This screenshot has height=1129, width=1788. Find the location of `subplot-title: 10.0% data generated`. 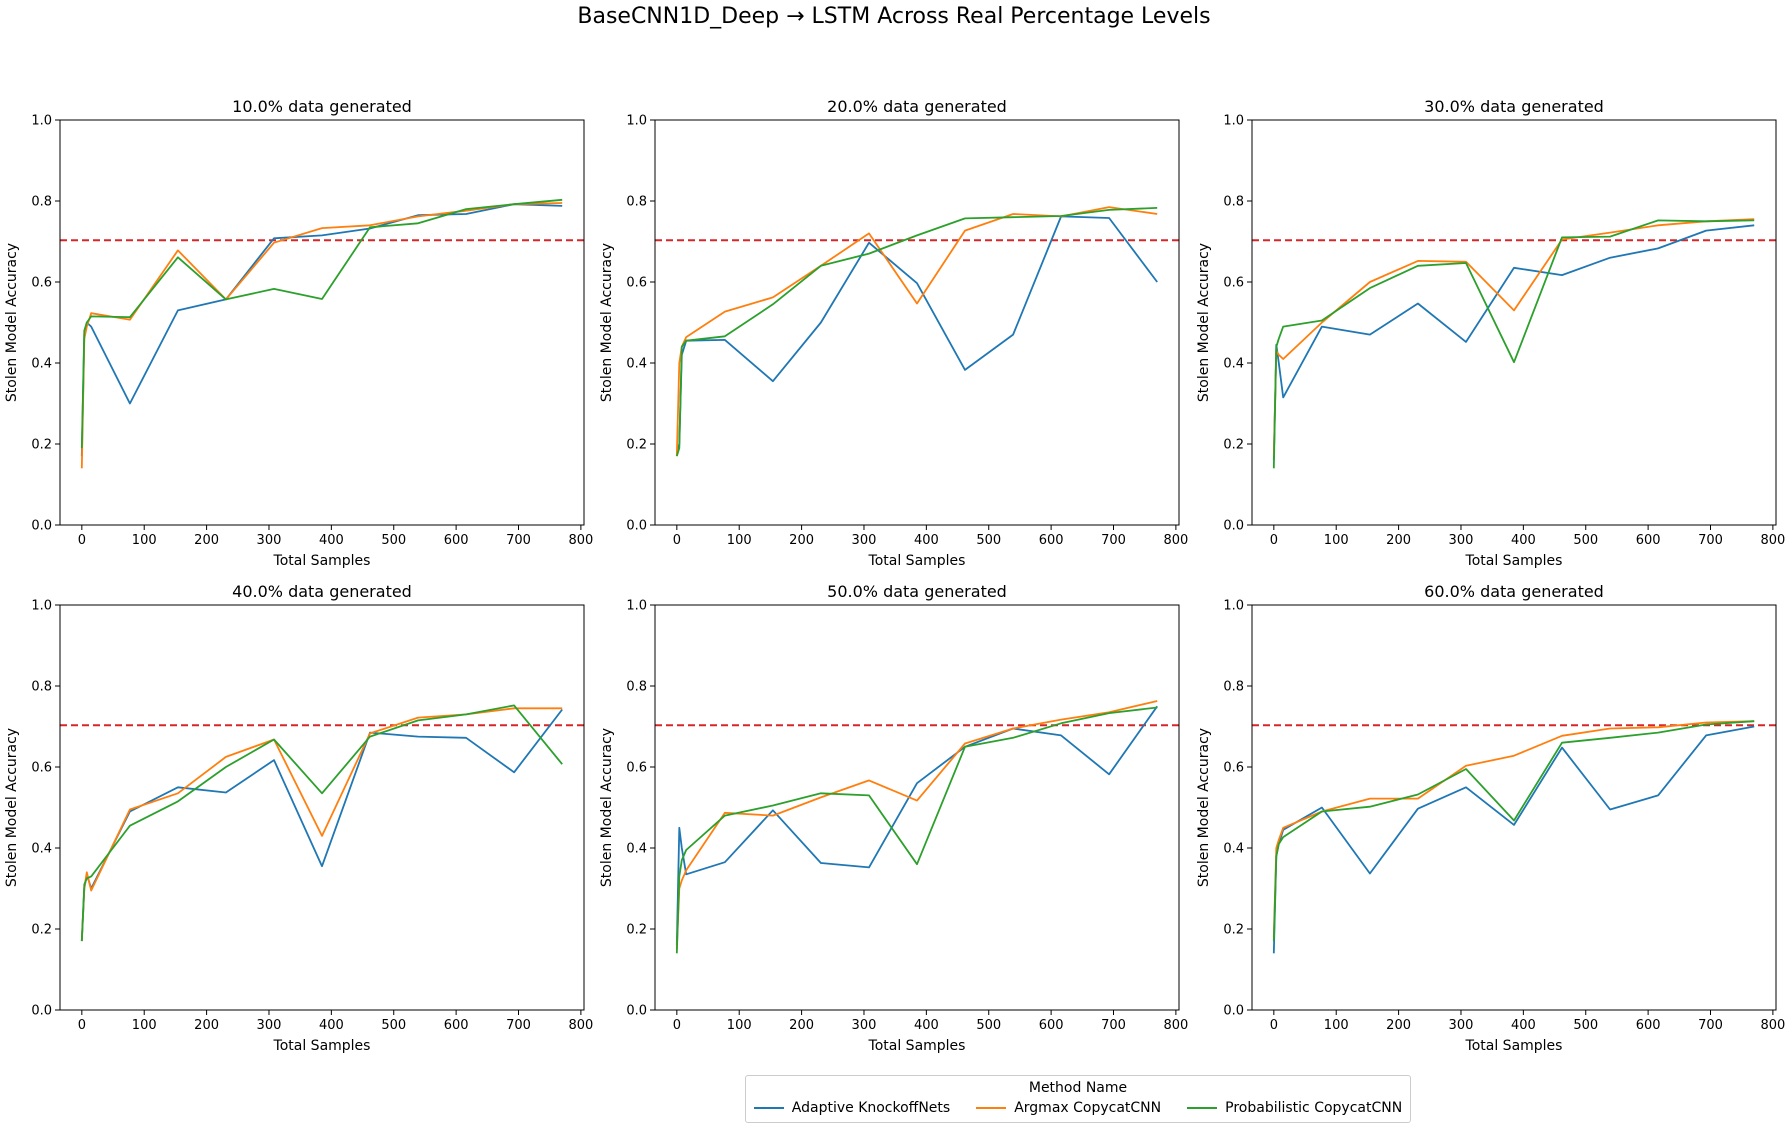

subplot-title: 10.0% data generated is located at coordinates (322, 106).